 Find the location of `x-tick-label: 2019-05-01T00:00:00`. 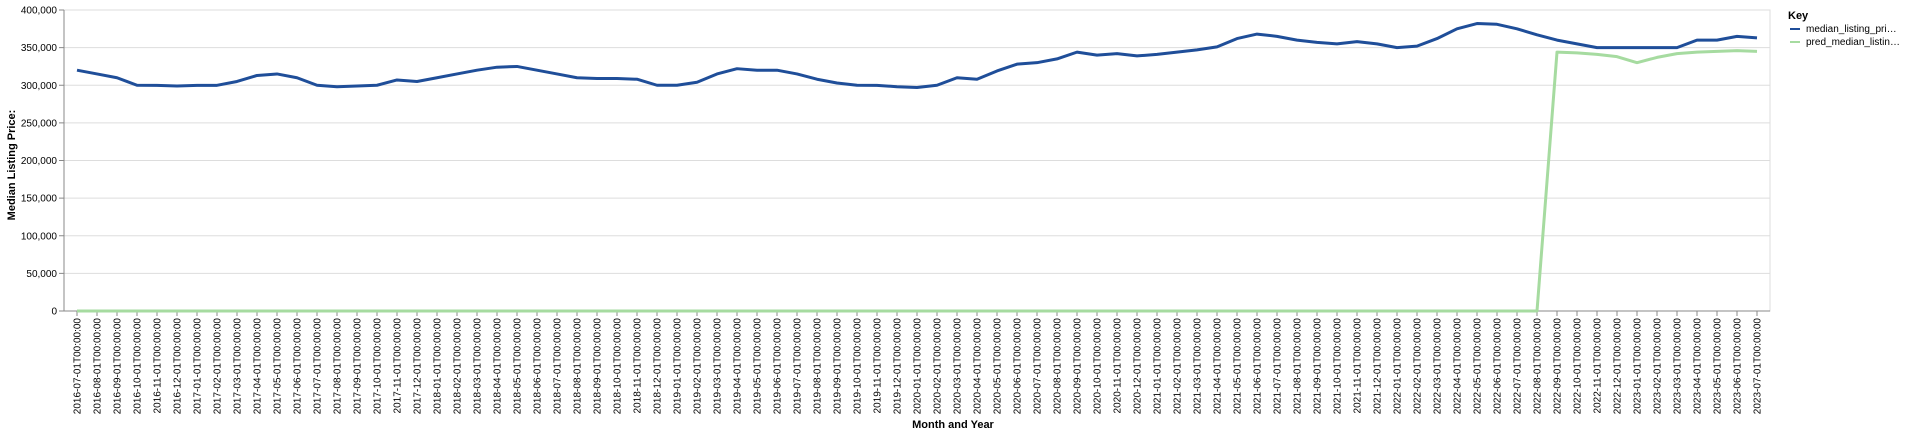

x-tick-label: 2019-05-01T00:00:00 is located at coordinates (758, 366).